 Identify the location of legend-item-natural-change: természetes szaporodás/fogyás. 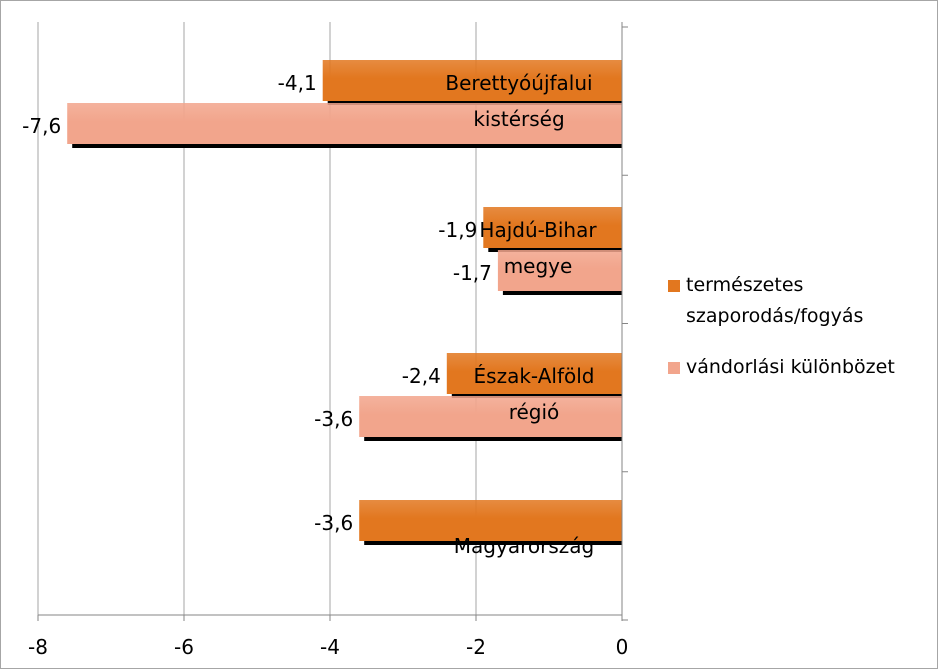
(802, 301).